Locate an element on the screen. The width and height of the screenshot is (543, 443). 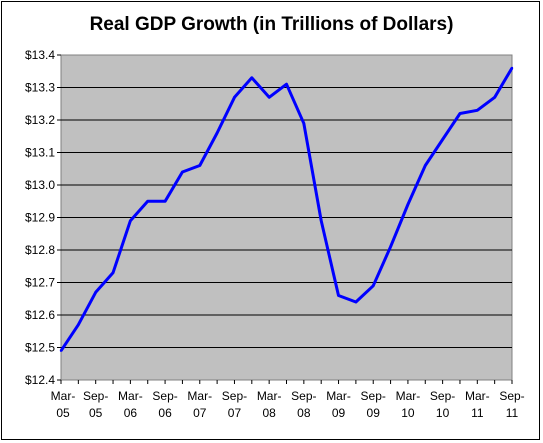
y-tick-label: $12.7 is located at coordinates (40, 283).